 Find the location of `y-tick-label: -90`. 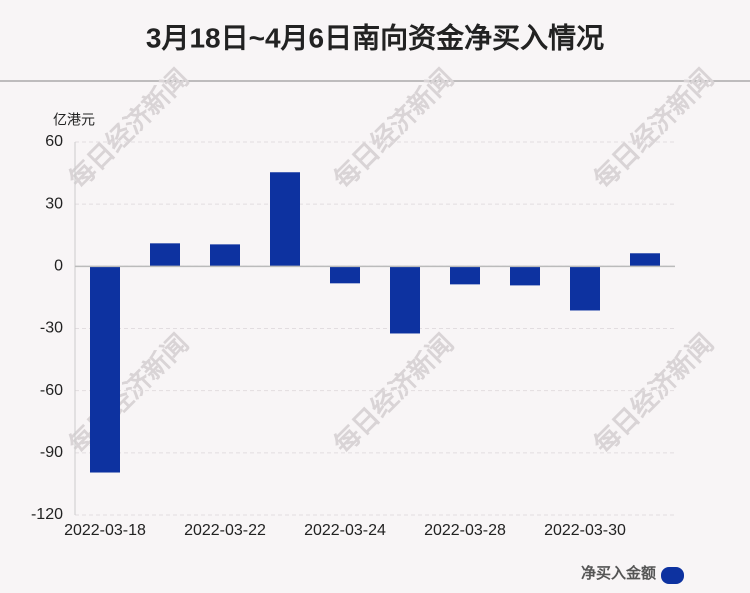

y-tick-label: -90 is located at coordinates (51, 452).